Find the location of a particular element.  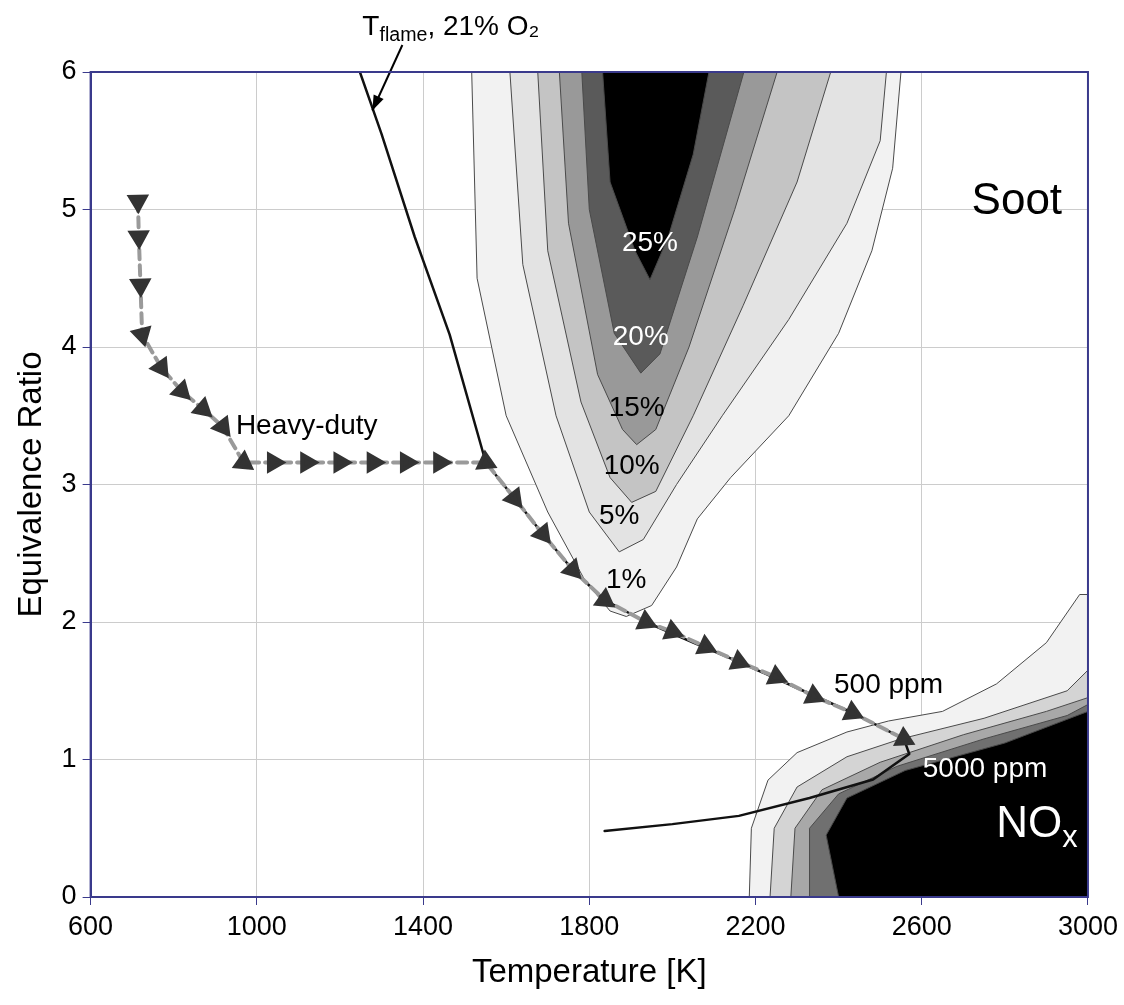

y-tick-label: 2 is located at coordinates (69, 620).